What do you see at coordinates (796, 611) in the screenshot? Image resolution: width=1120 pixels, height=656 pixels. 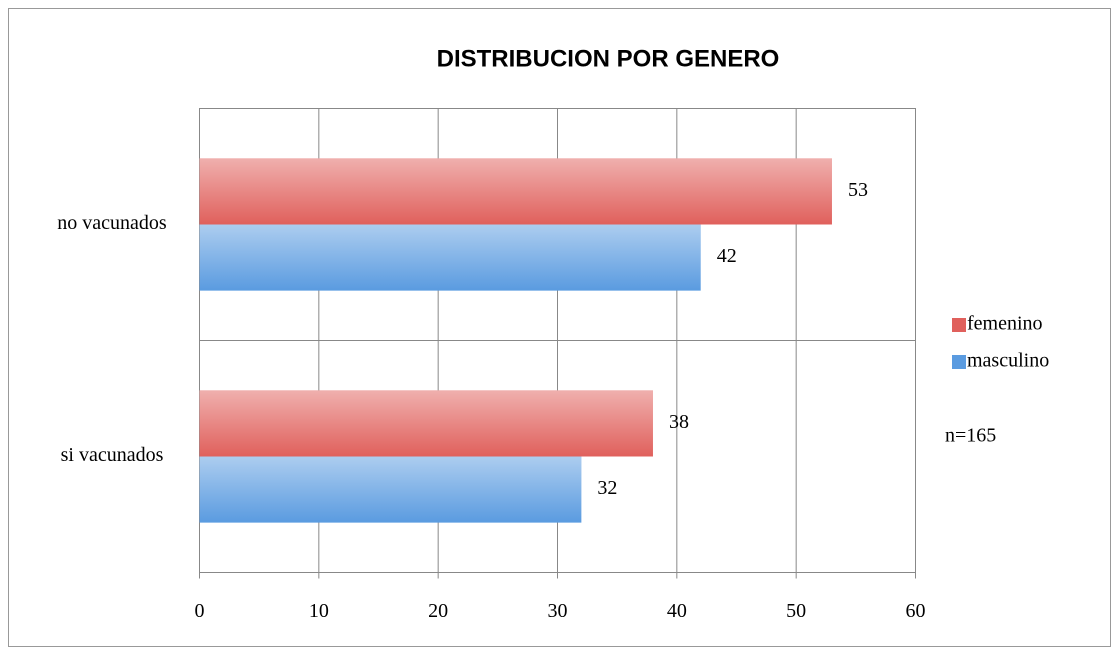 I see `x-tick-label: 50` at bounding box center [796, 611].